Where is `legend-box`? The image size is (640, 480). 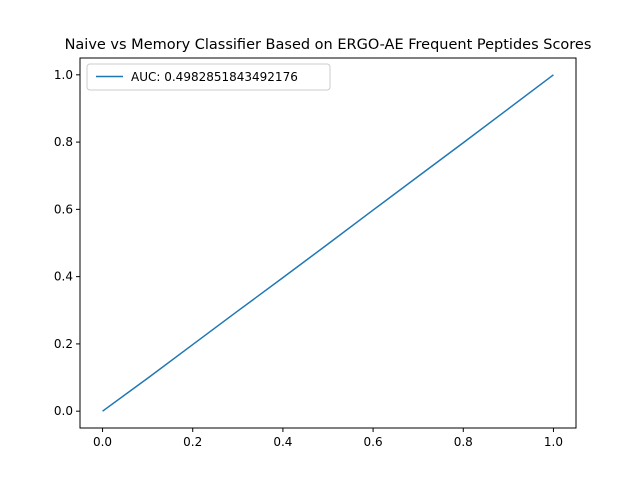
legend-box is located at coordinates (208, 77).